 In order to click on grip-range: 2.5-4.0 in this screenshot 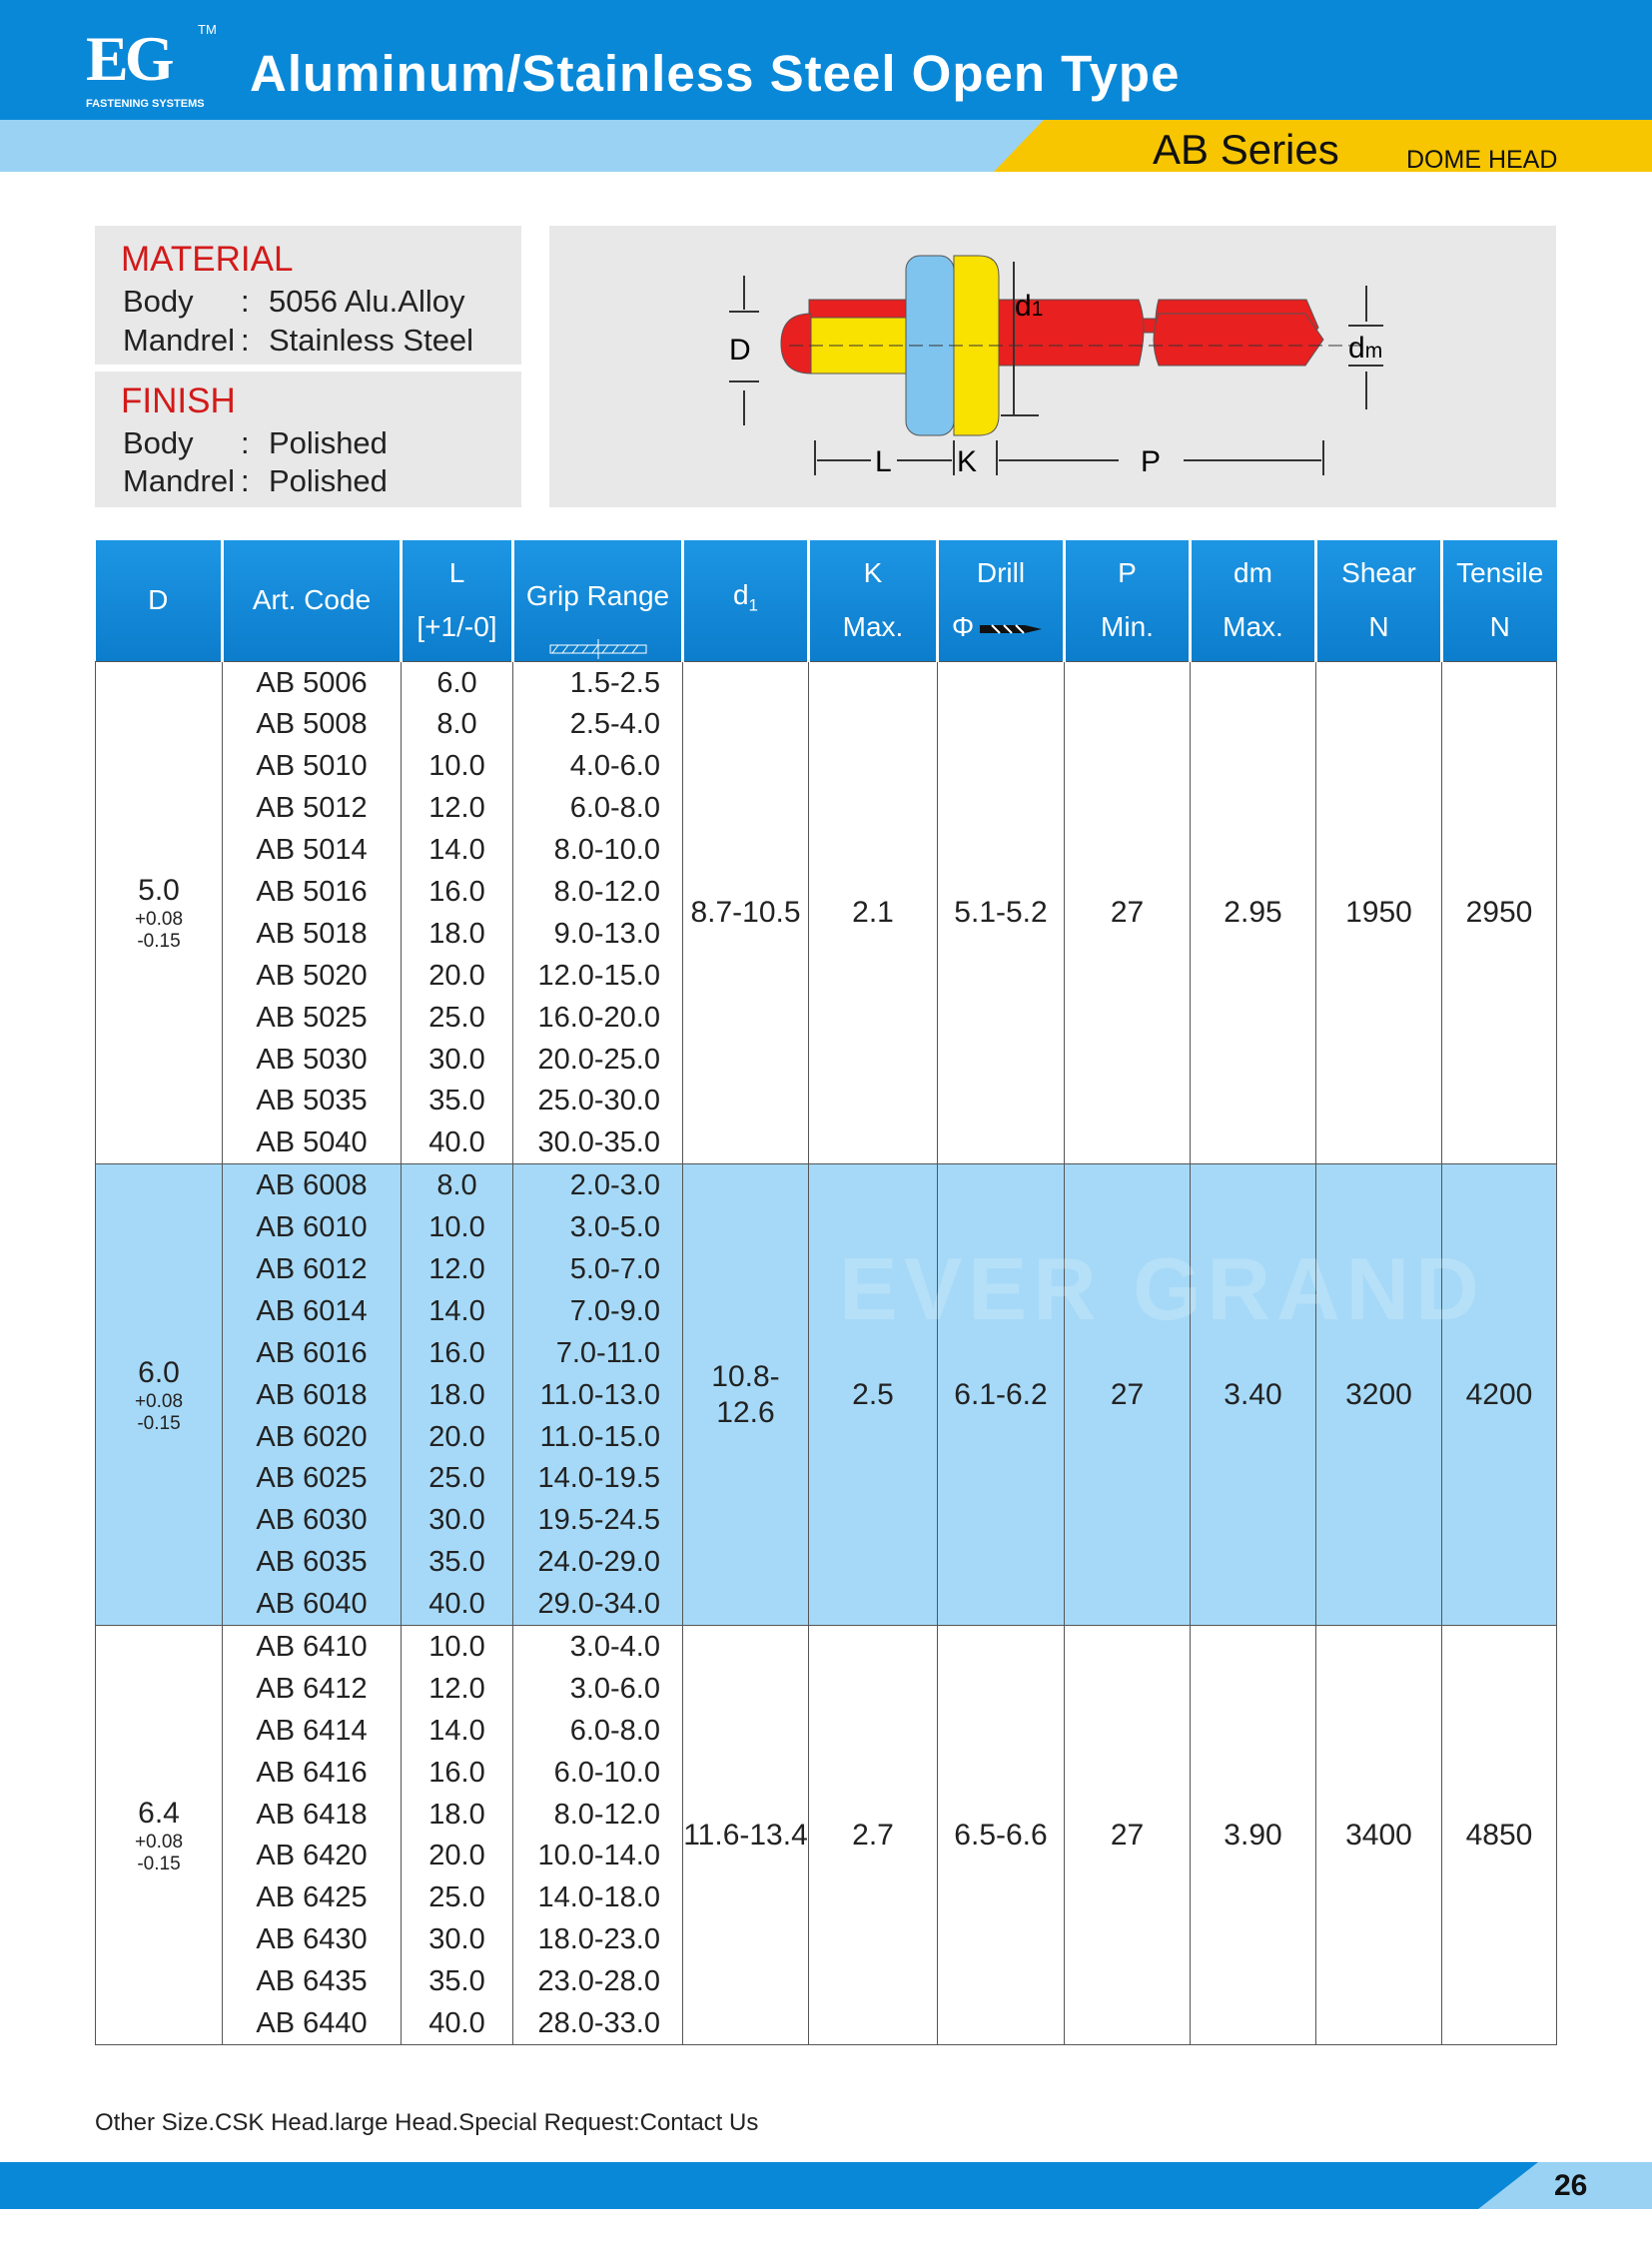, I will do `click(597, 724)`.